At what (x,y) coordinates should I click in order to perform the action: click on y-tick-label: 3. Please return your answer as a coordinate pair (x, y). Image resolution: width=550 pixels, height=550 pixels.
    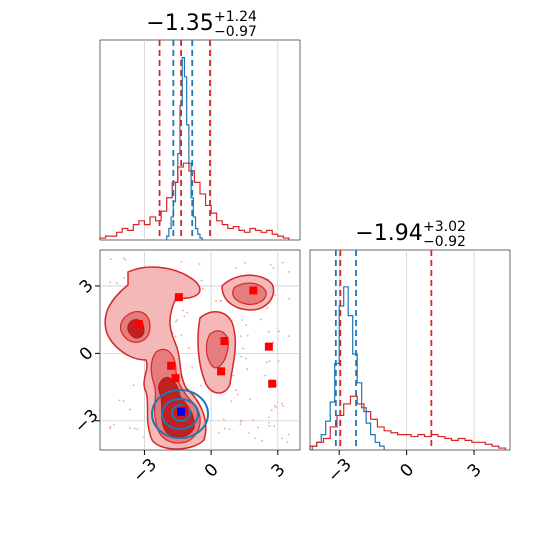
    Looking at the image, I should click on (87, 287).